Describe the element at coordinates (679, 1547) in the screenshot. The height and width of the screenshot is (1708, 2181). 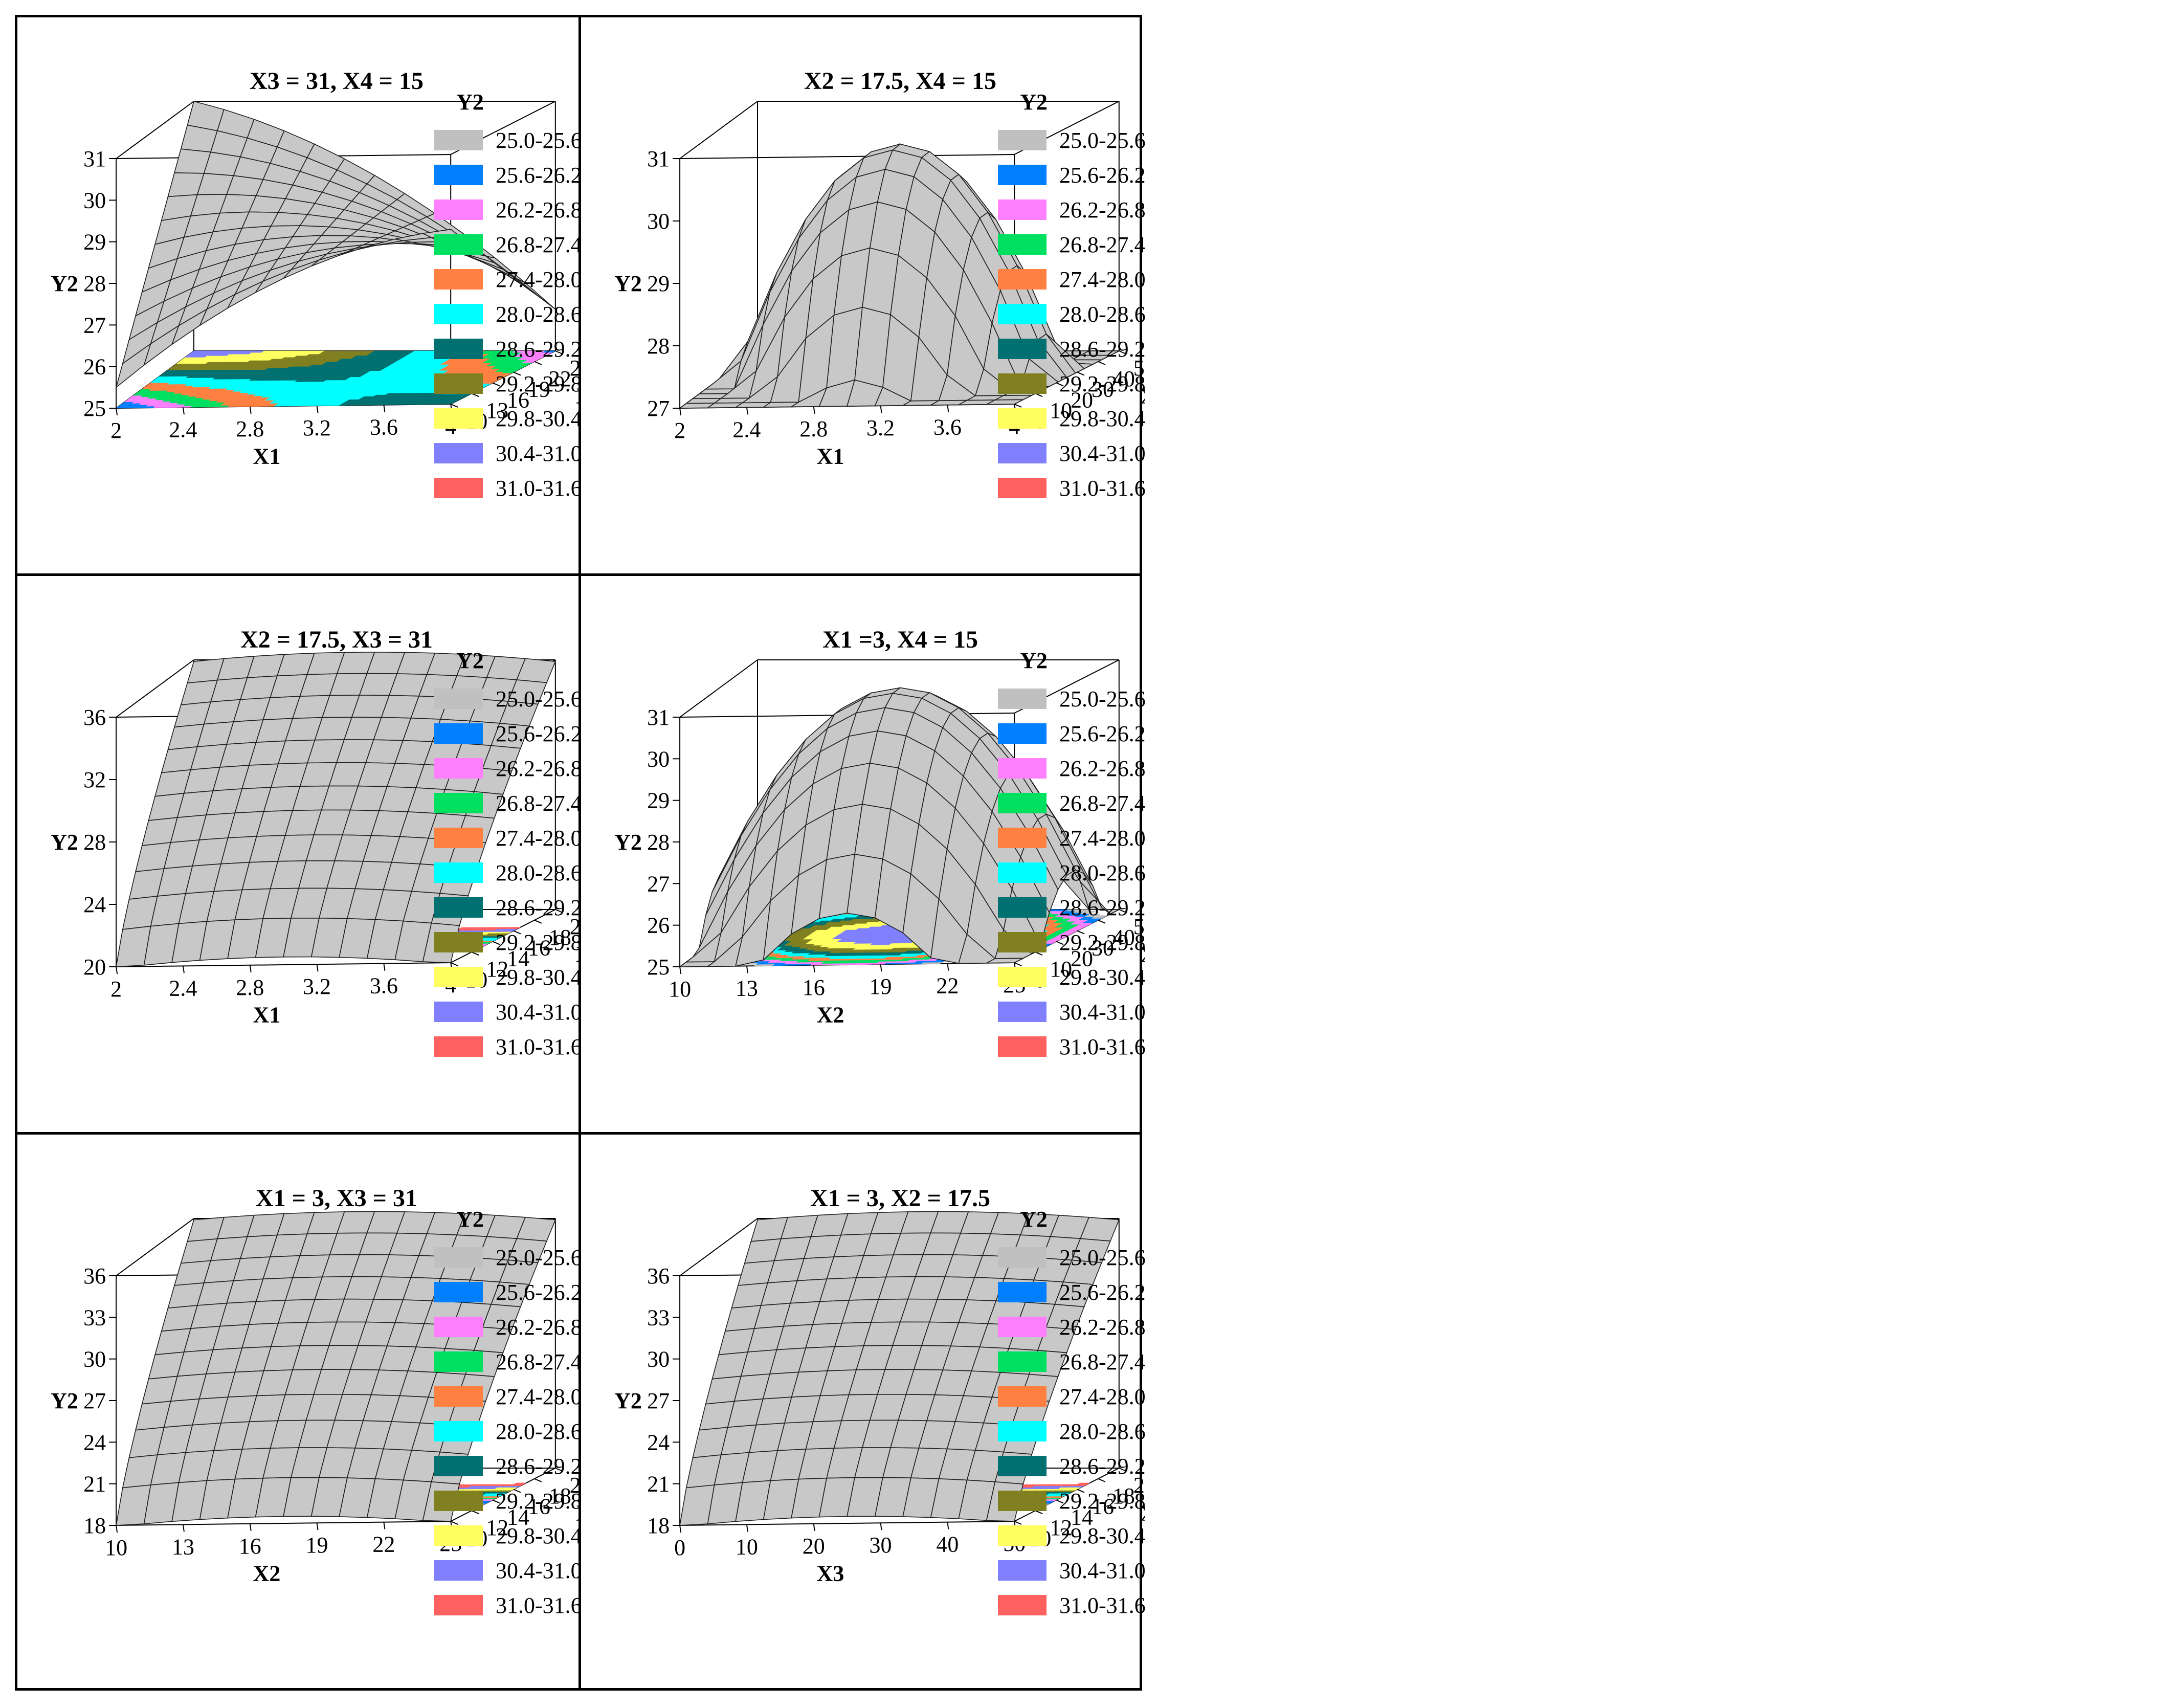
I see `x-tick-label: 0` at that location.